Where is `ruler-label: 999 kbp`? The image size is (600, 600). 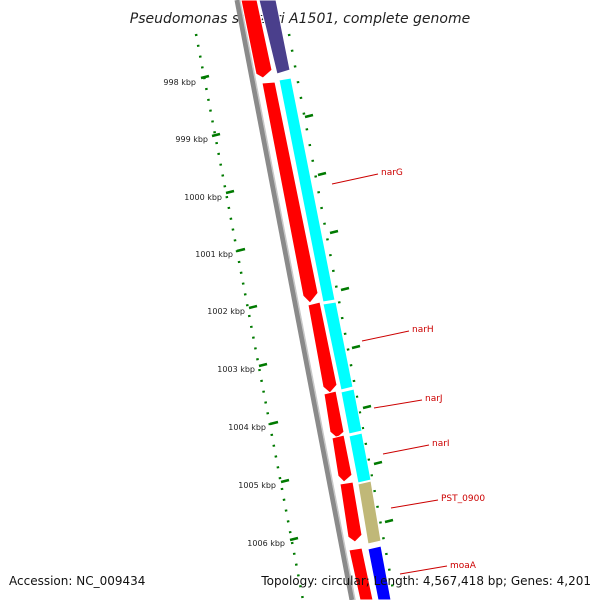 ruler-label: 999 kbp is located at coordinates (191, 139).